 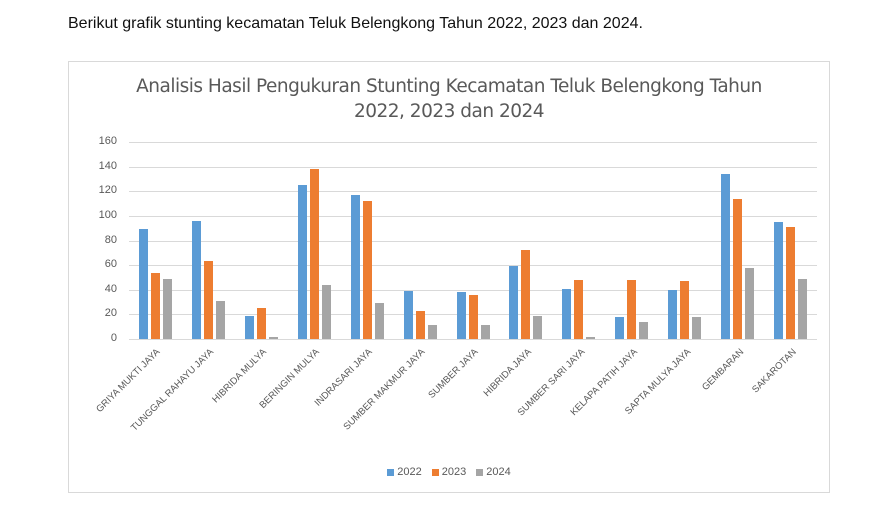 I want to click on y-tick-label: 160, so click(x=107, y=141).